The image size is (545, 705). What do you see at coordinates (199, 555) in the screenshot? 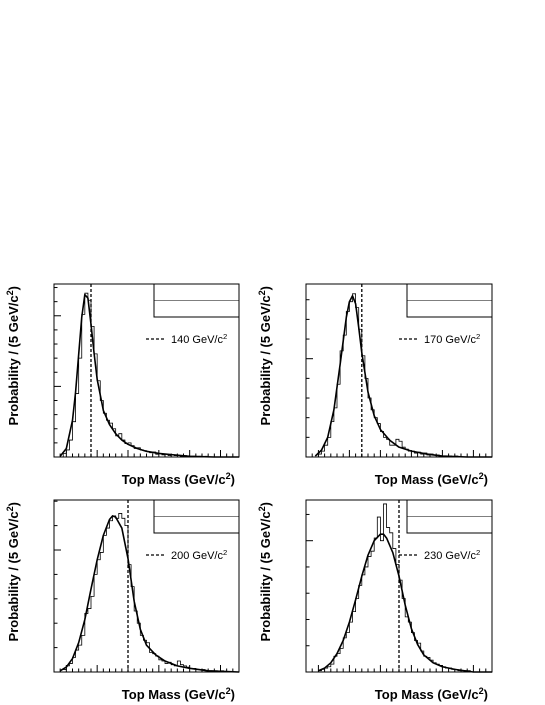
I see `legend-label: 200 GeV/c2` at bounding box center [199, 555].